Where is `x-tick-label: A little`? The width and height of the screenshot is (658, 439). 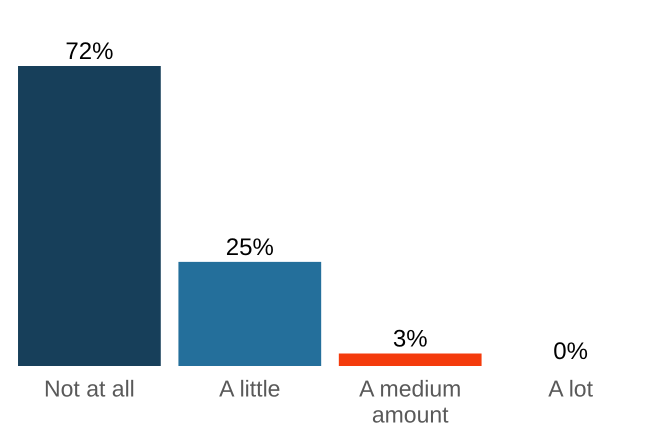 x-tick-label: A little is located at coordinates (249, 389).